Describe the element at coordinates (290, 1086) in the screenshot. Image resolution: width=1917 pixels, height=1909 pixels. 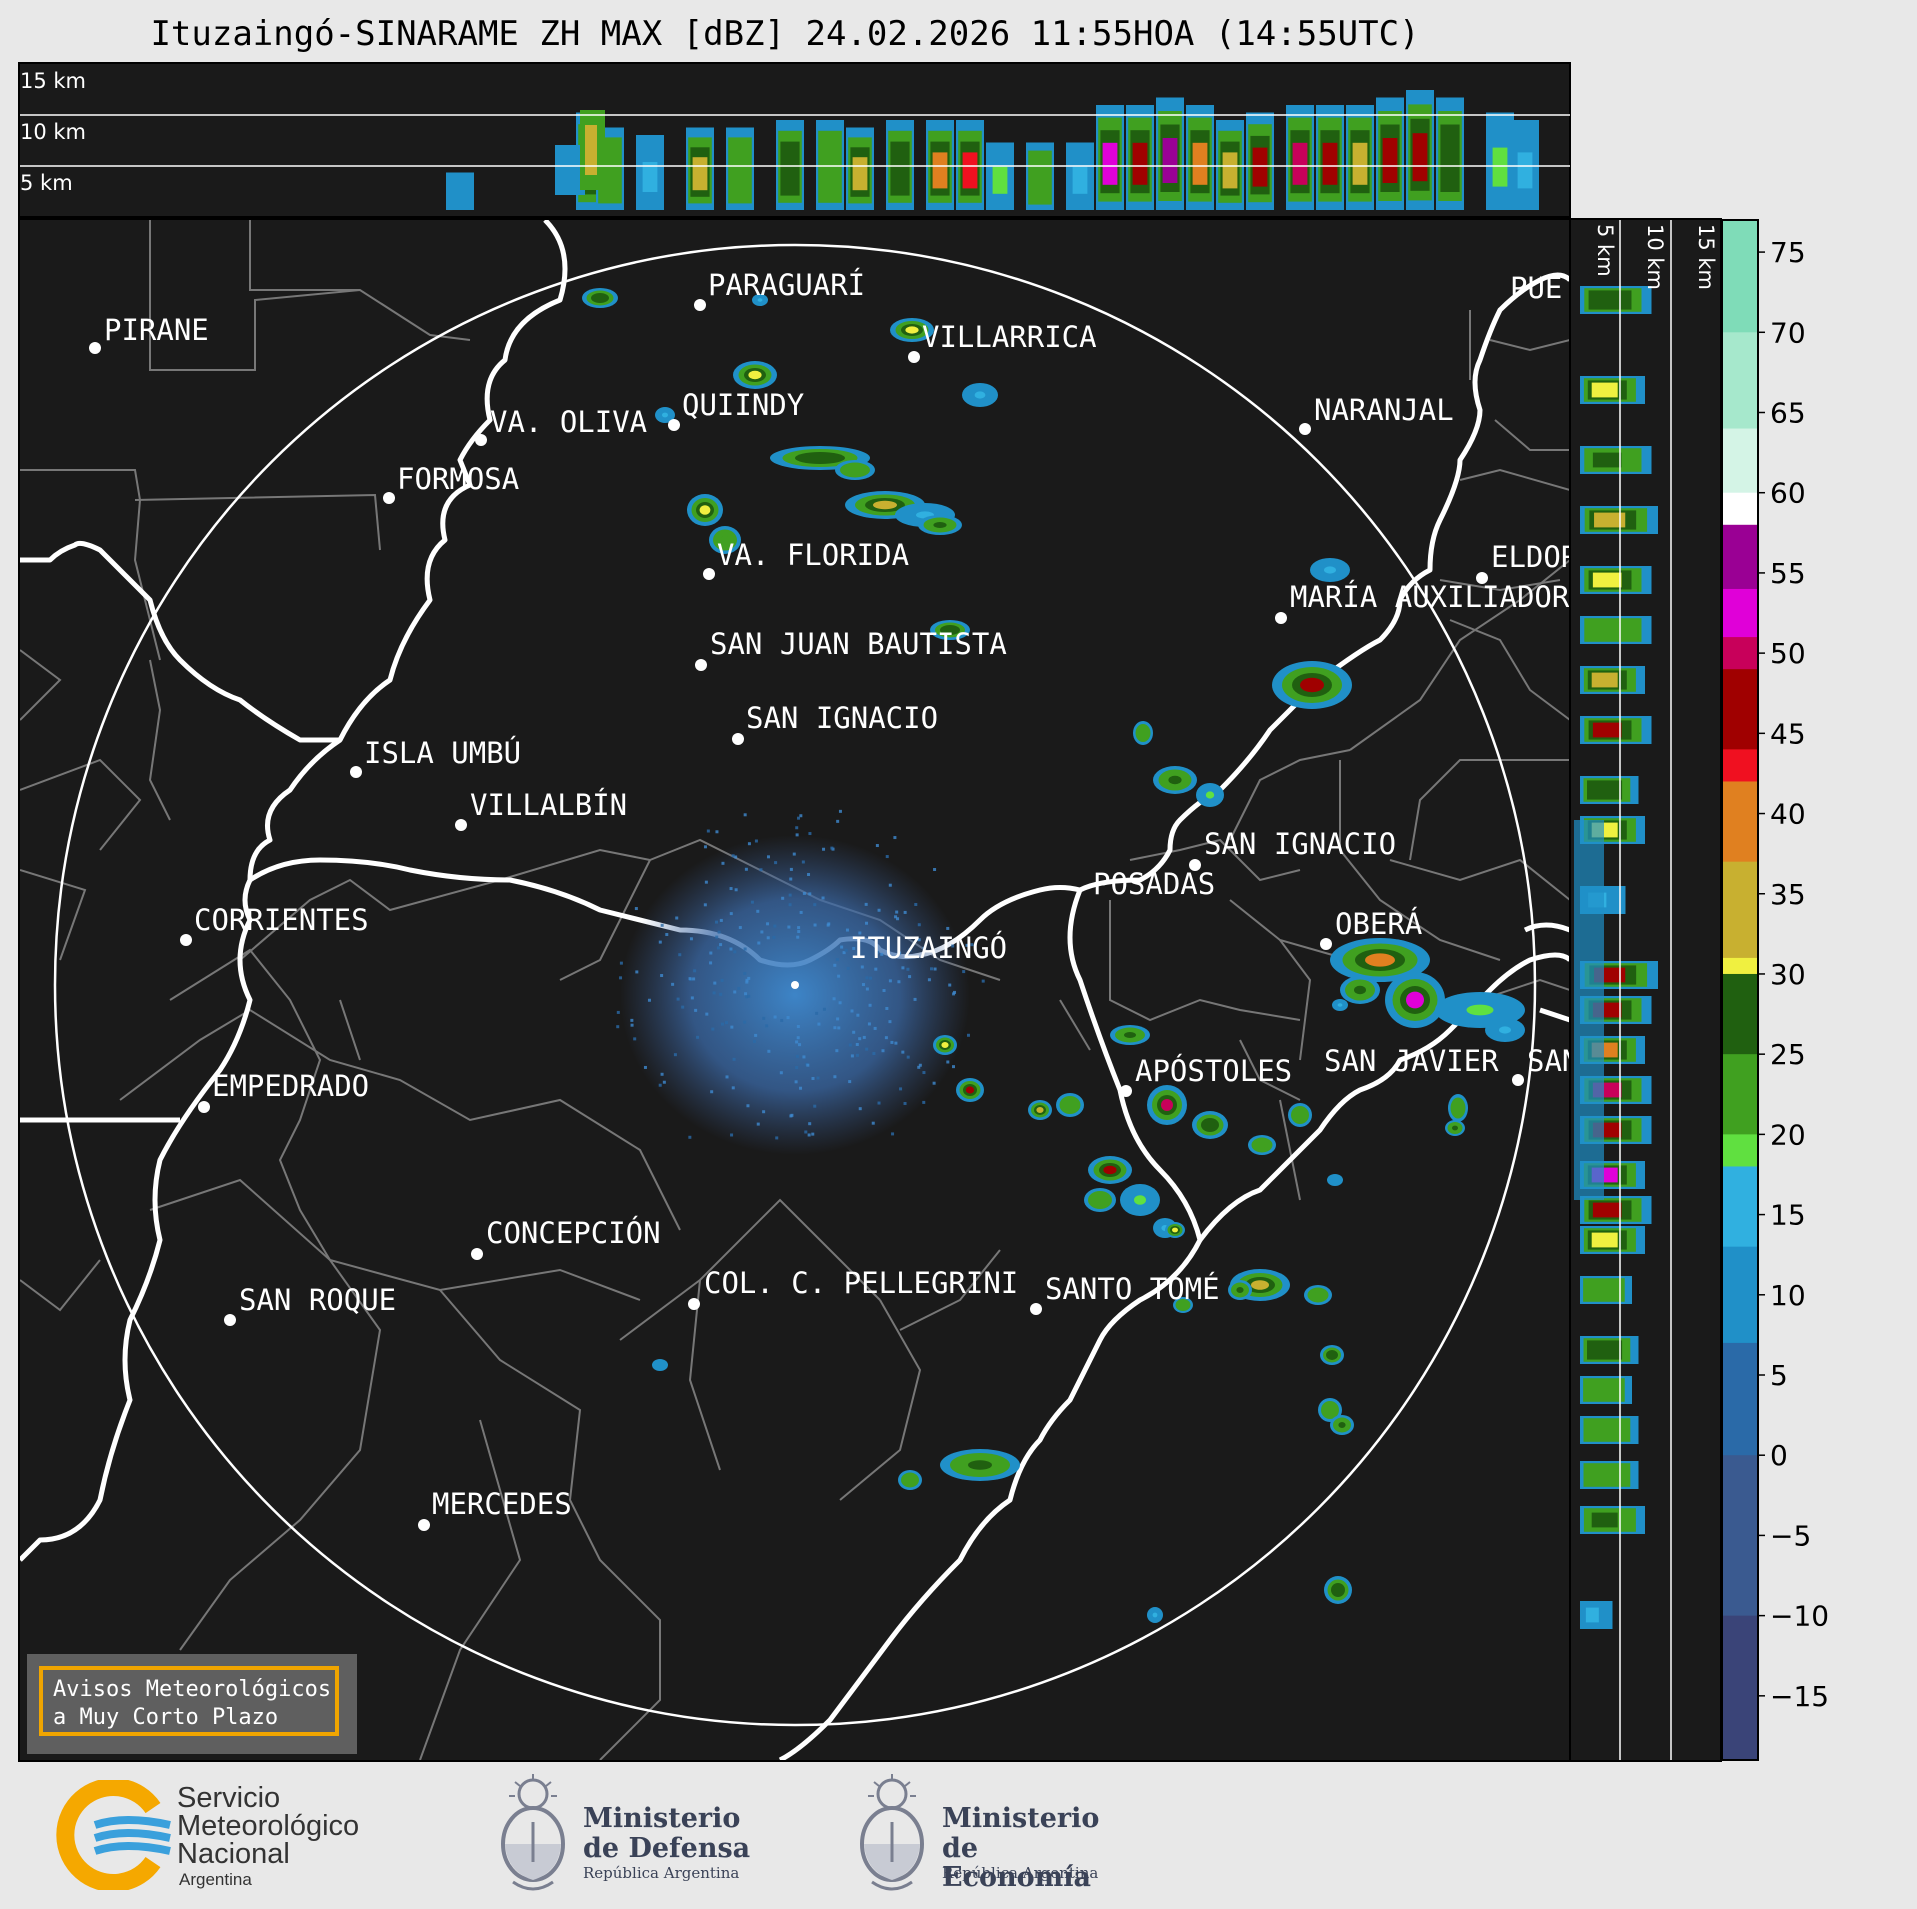
I see `city-label-empedrado: EMPEDRADO` at that location.